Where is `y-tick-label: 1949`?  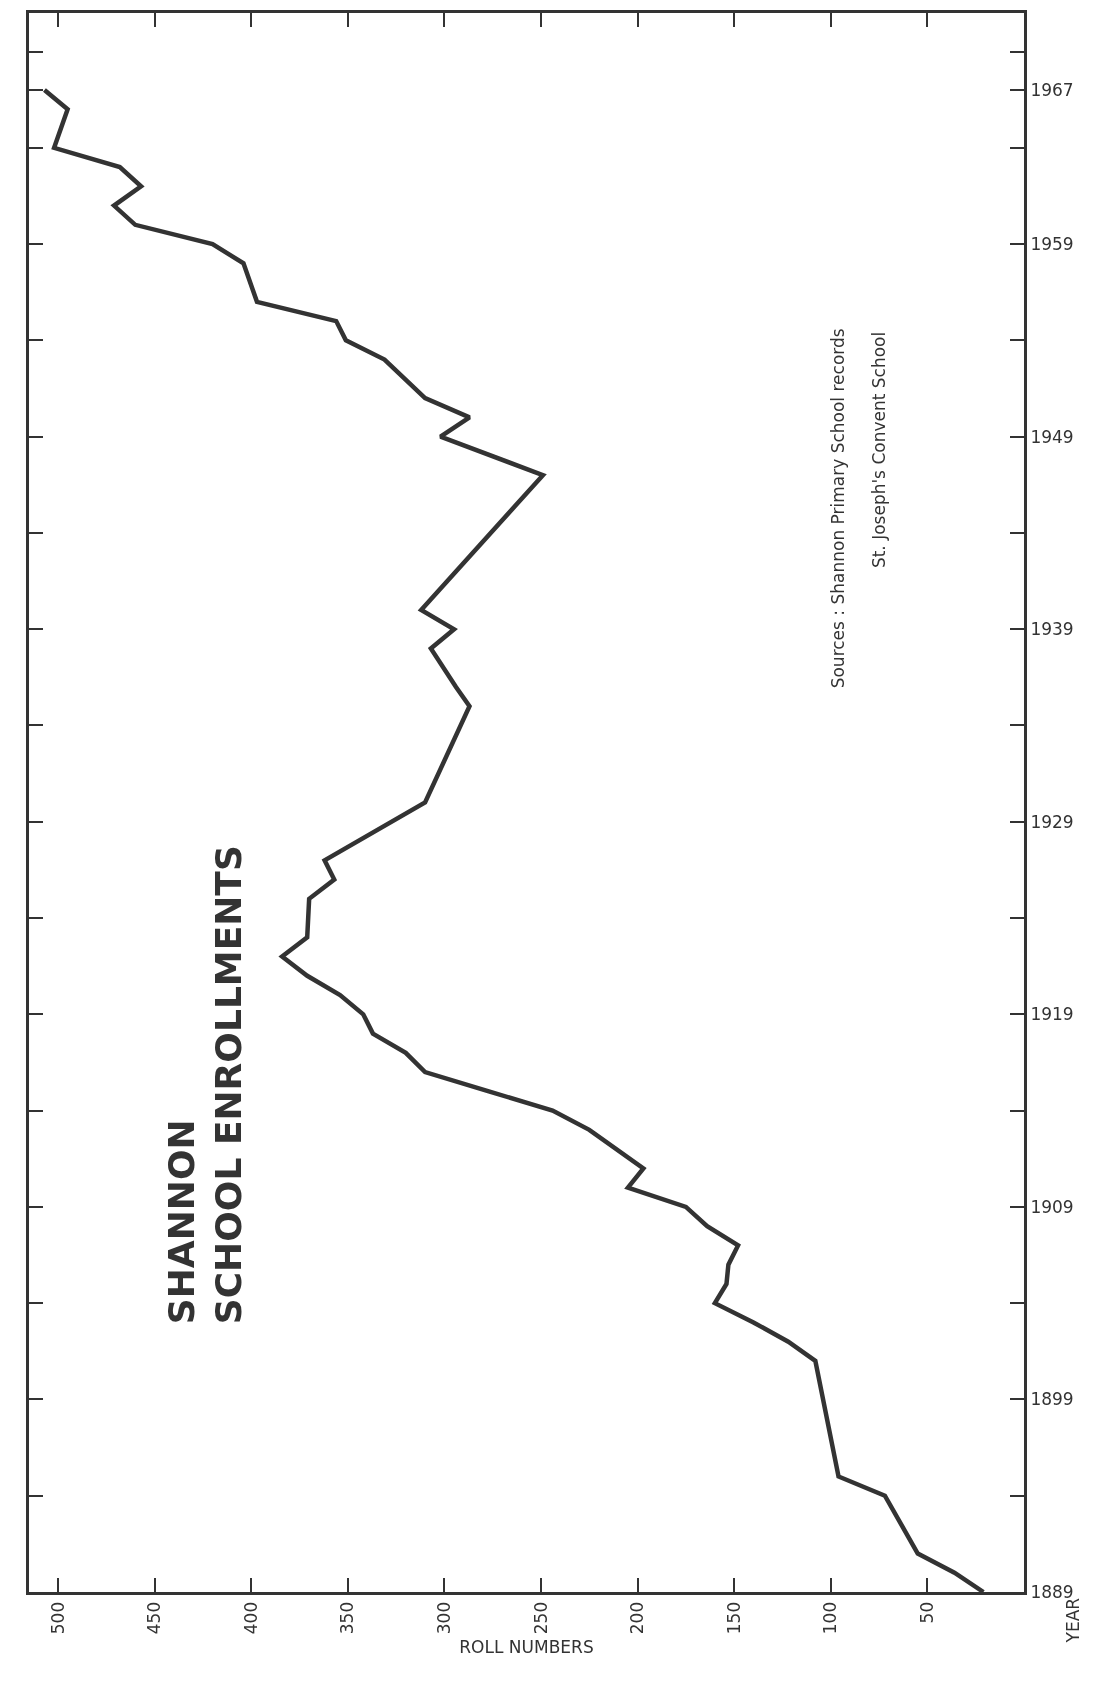 y-tick-label: 1949 is located at coordinates (1052, 436).